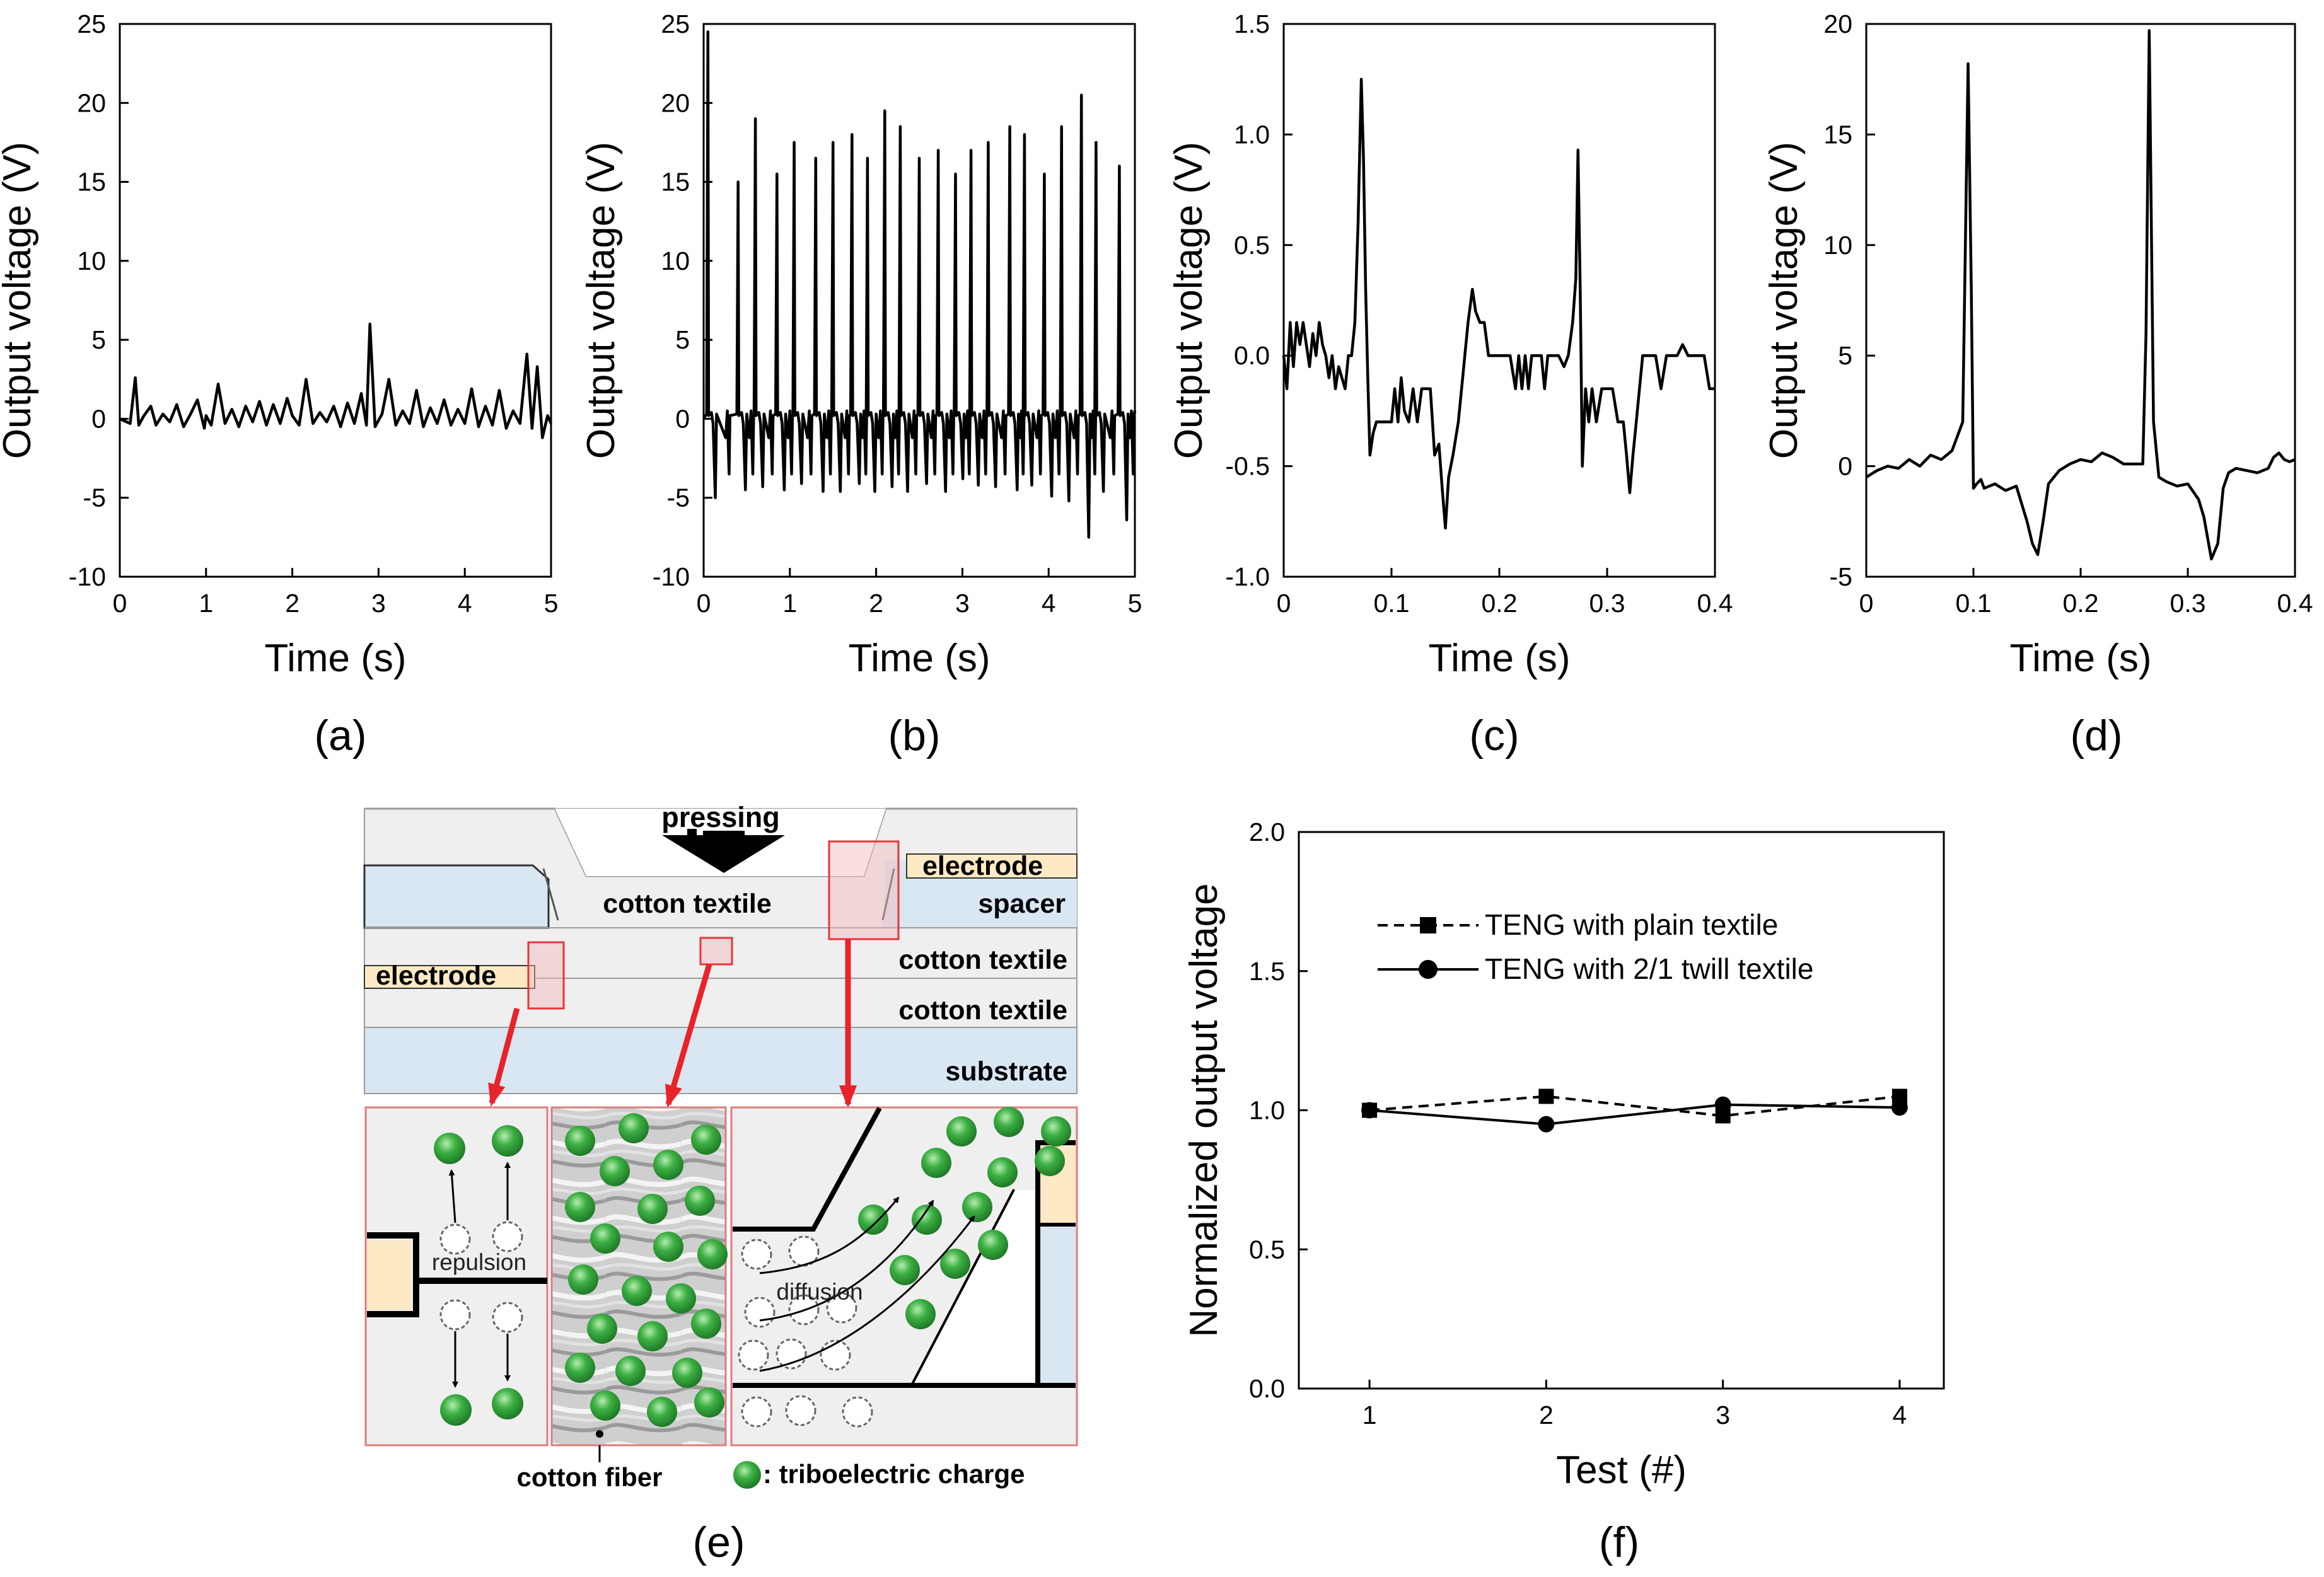 The width and height of the screenshot is (2324, 1577). What do you see at coordinates (551, 603) in the screenshot?
I see `x-tick-label: 5` at bounding box center [551, 603].